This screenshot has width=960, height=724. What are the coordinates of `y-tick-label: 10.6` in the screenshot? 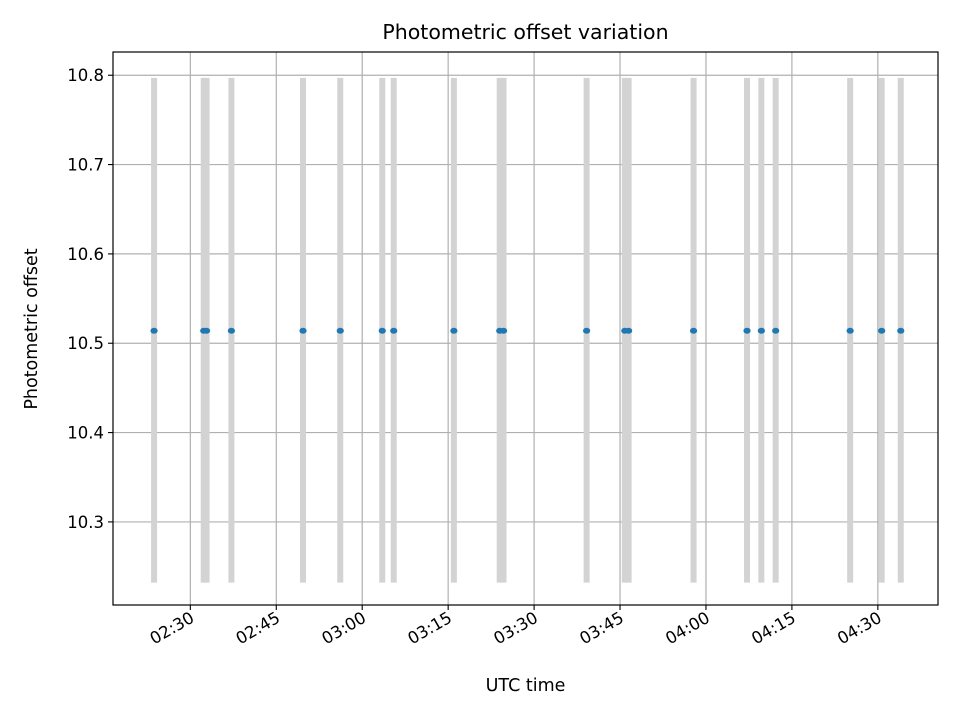 It's located at (85, 254).